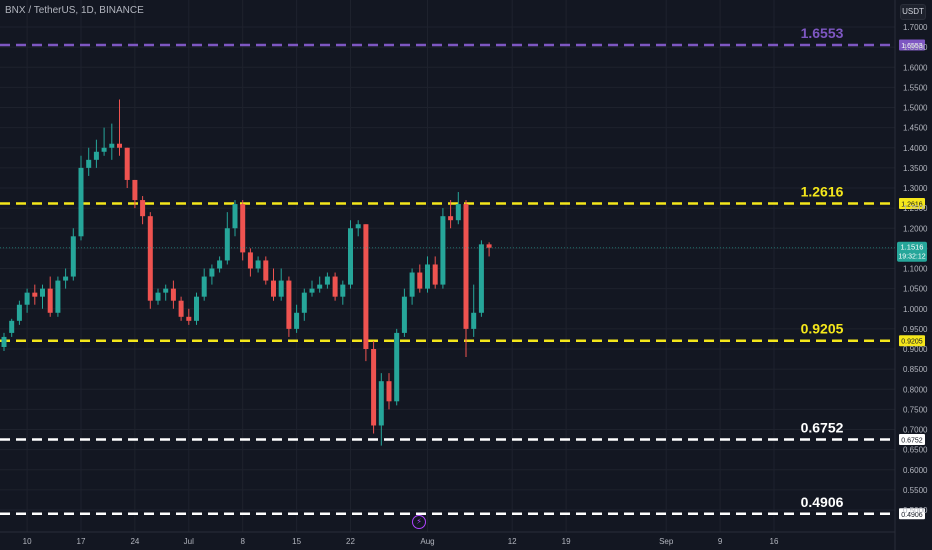 The width and height of the screenshot is (932, 550). Describe the element at coordinates (822, 427) in the screenshot. I see `level-label: 0.6752` at that location.